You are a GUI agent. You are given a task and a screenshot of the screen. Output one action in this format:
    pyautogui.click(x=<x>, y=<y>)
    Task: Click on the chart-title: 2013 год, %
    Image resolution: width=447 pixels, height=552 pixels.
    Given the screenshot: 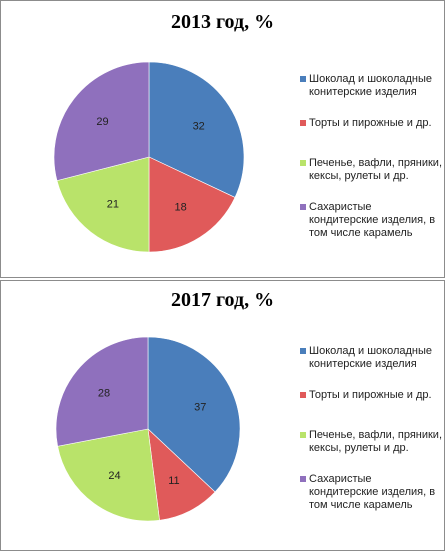 What is the action you would take?
    pyautogui.click(x=222, y=22)
    